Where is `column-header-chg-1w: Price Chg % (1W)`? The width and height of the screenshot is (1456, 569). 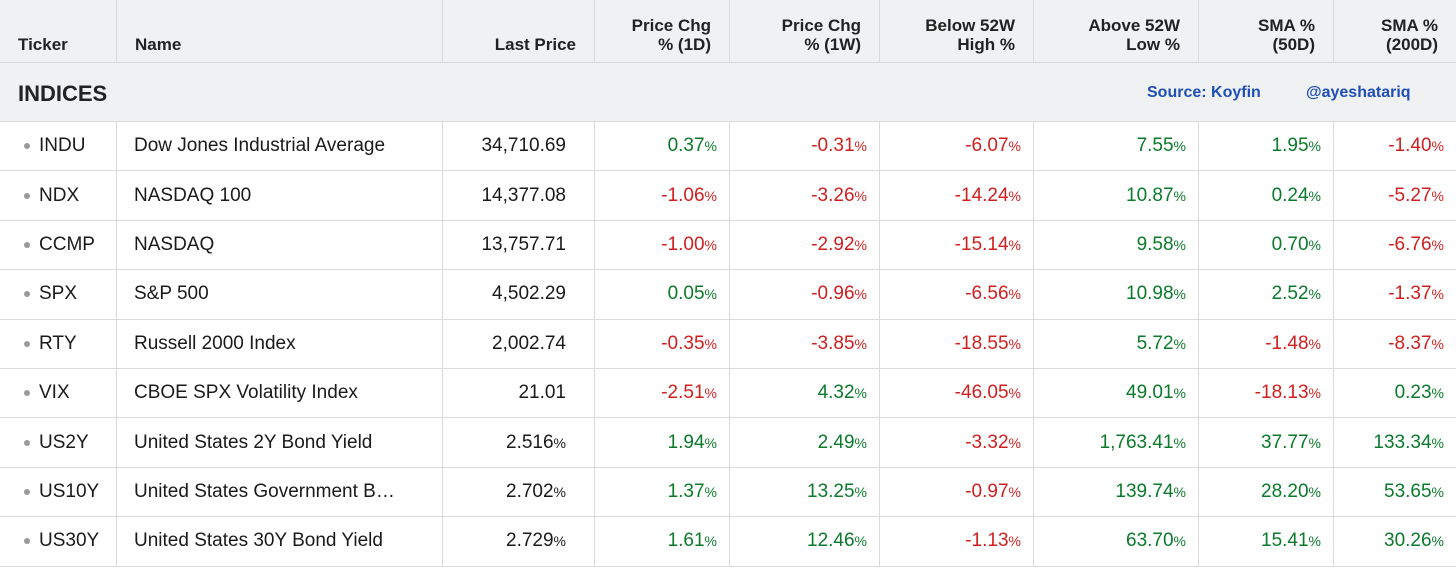
column-header-chg-1w: Price Chg % (1W) is located at coordinates (805, 31).